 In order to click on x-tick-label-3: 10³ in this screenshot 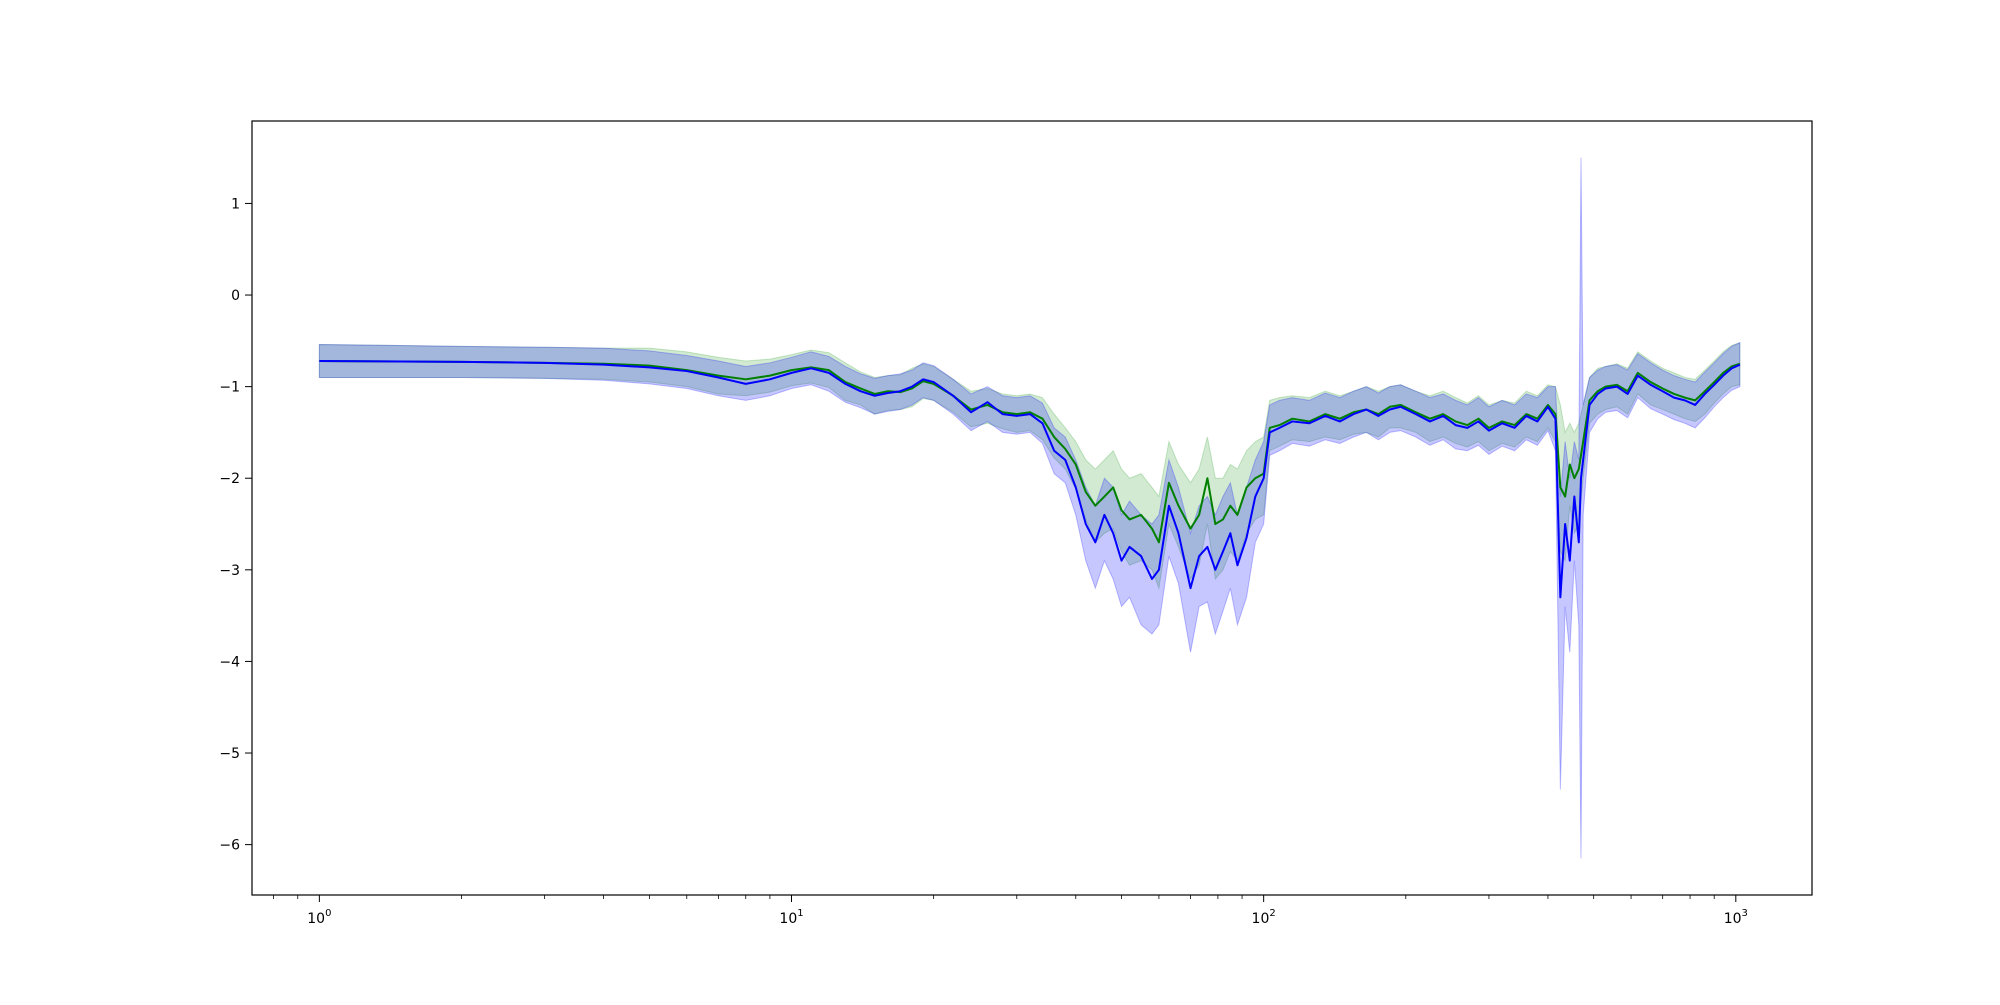, I will do `click(1736, 917)`.